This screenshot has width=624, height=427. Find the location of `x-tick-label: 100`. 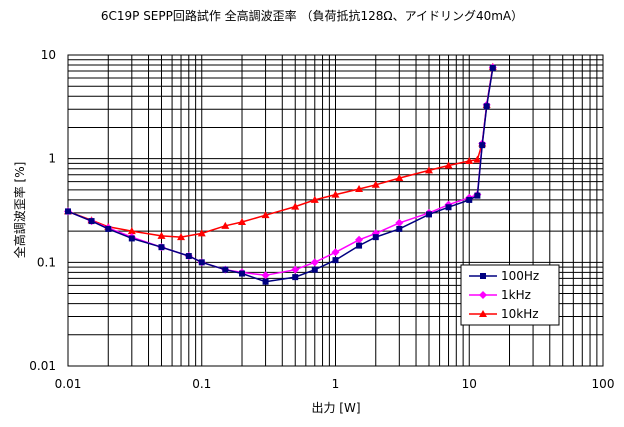

x-tick-label: 100 is located at coordinates (603, 384).